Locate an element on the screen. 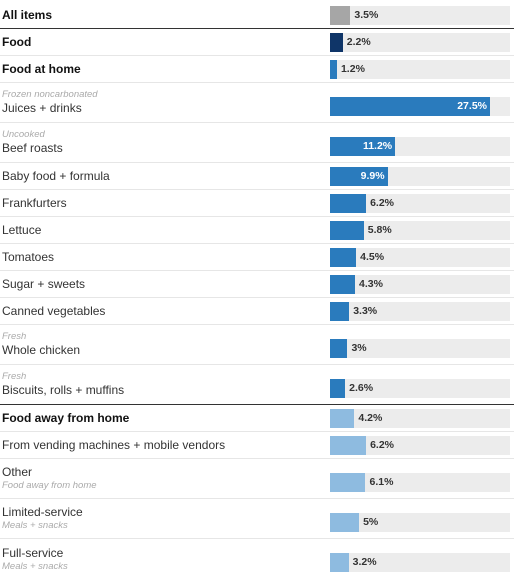 The height and width of the screenshot is (579, 514). value-label: 11.2% is located at coordinates (377, 146).